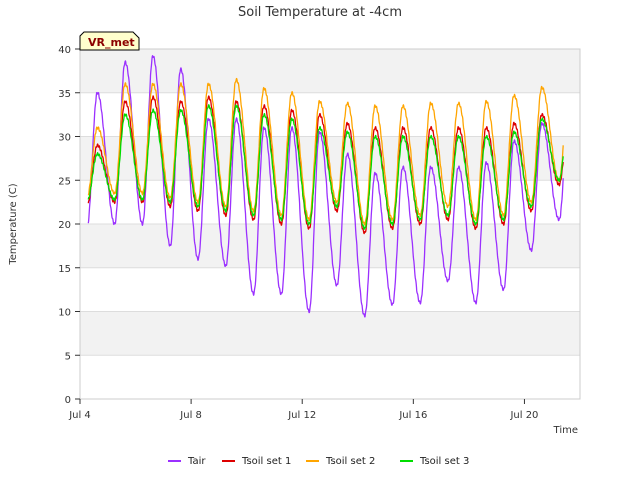 The height and width of the screenshot is (480, 640). What do you see at coordinates (320, 12) in the screenshot?
I see `chart-title: Soil Temperature at -4cm` at bounding box center [320, 12].